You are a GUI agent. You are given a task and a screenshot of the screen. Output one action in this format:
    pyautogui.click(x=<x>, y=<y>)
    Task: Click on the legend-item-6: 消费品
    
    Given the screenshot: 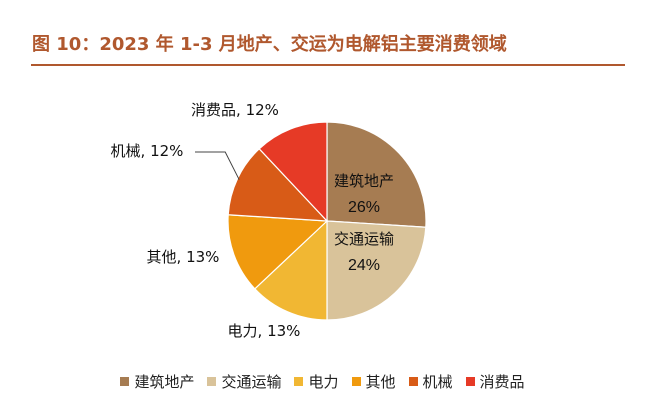 What is the action you would take?
    pyautogui.click(x=495, y=381)
    